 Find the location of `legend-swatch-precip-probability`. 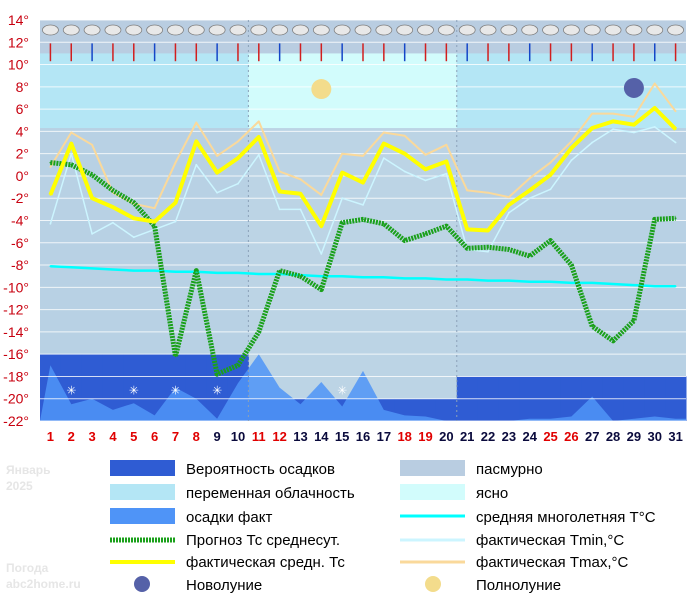

legend-swatch-precip-probability is located at coordinates (142, 468).